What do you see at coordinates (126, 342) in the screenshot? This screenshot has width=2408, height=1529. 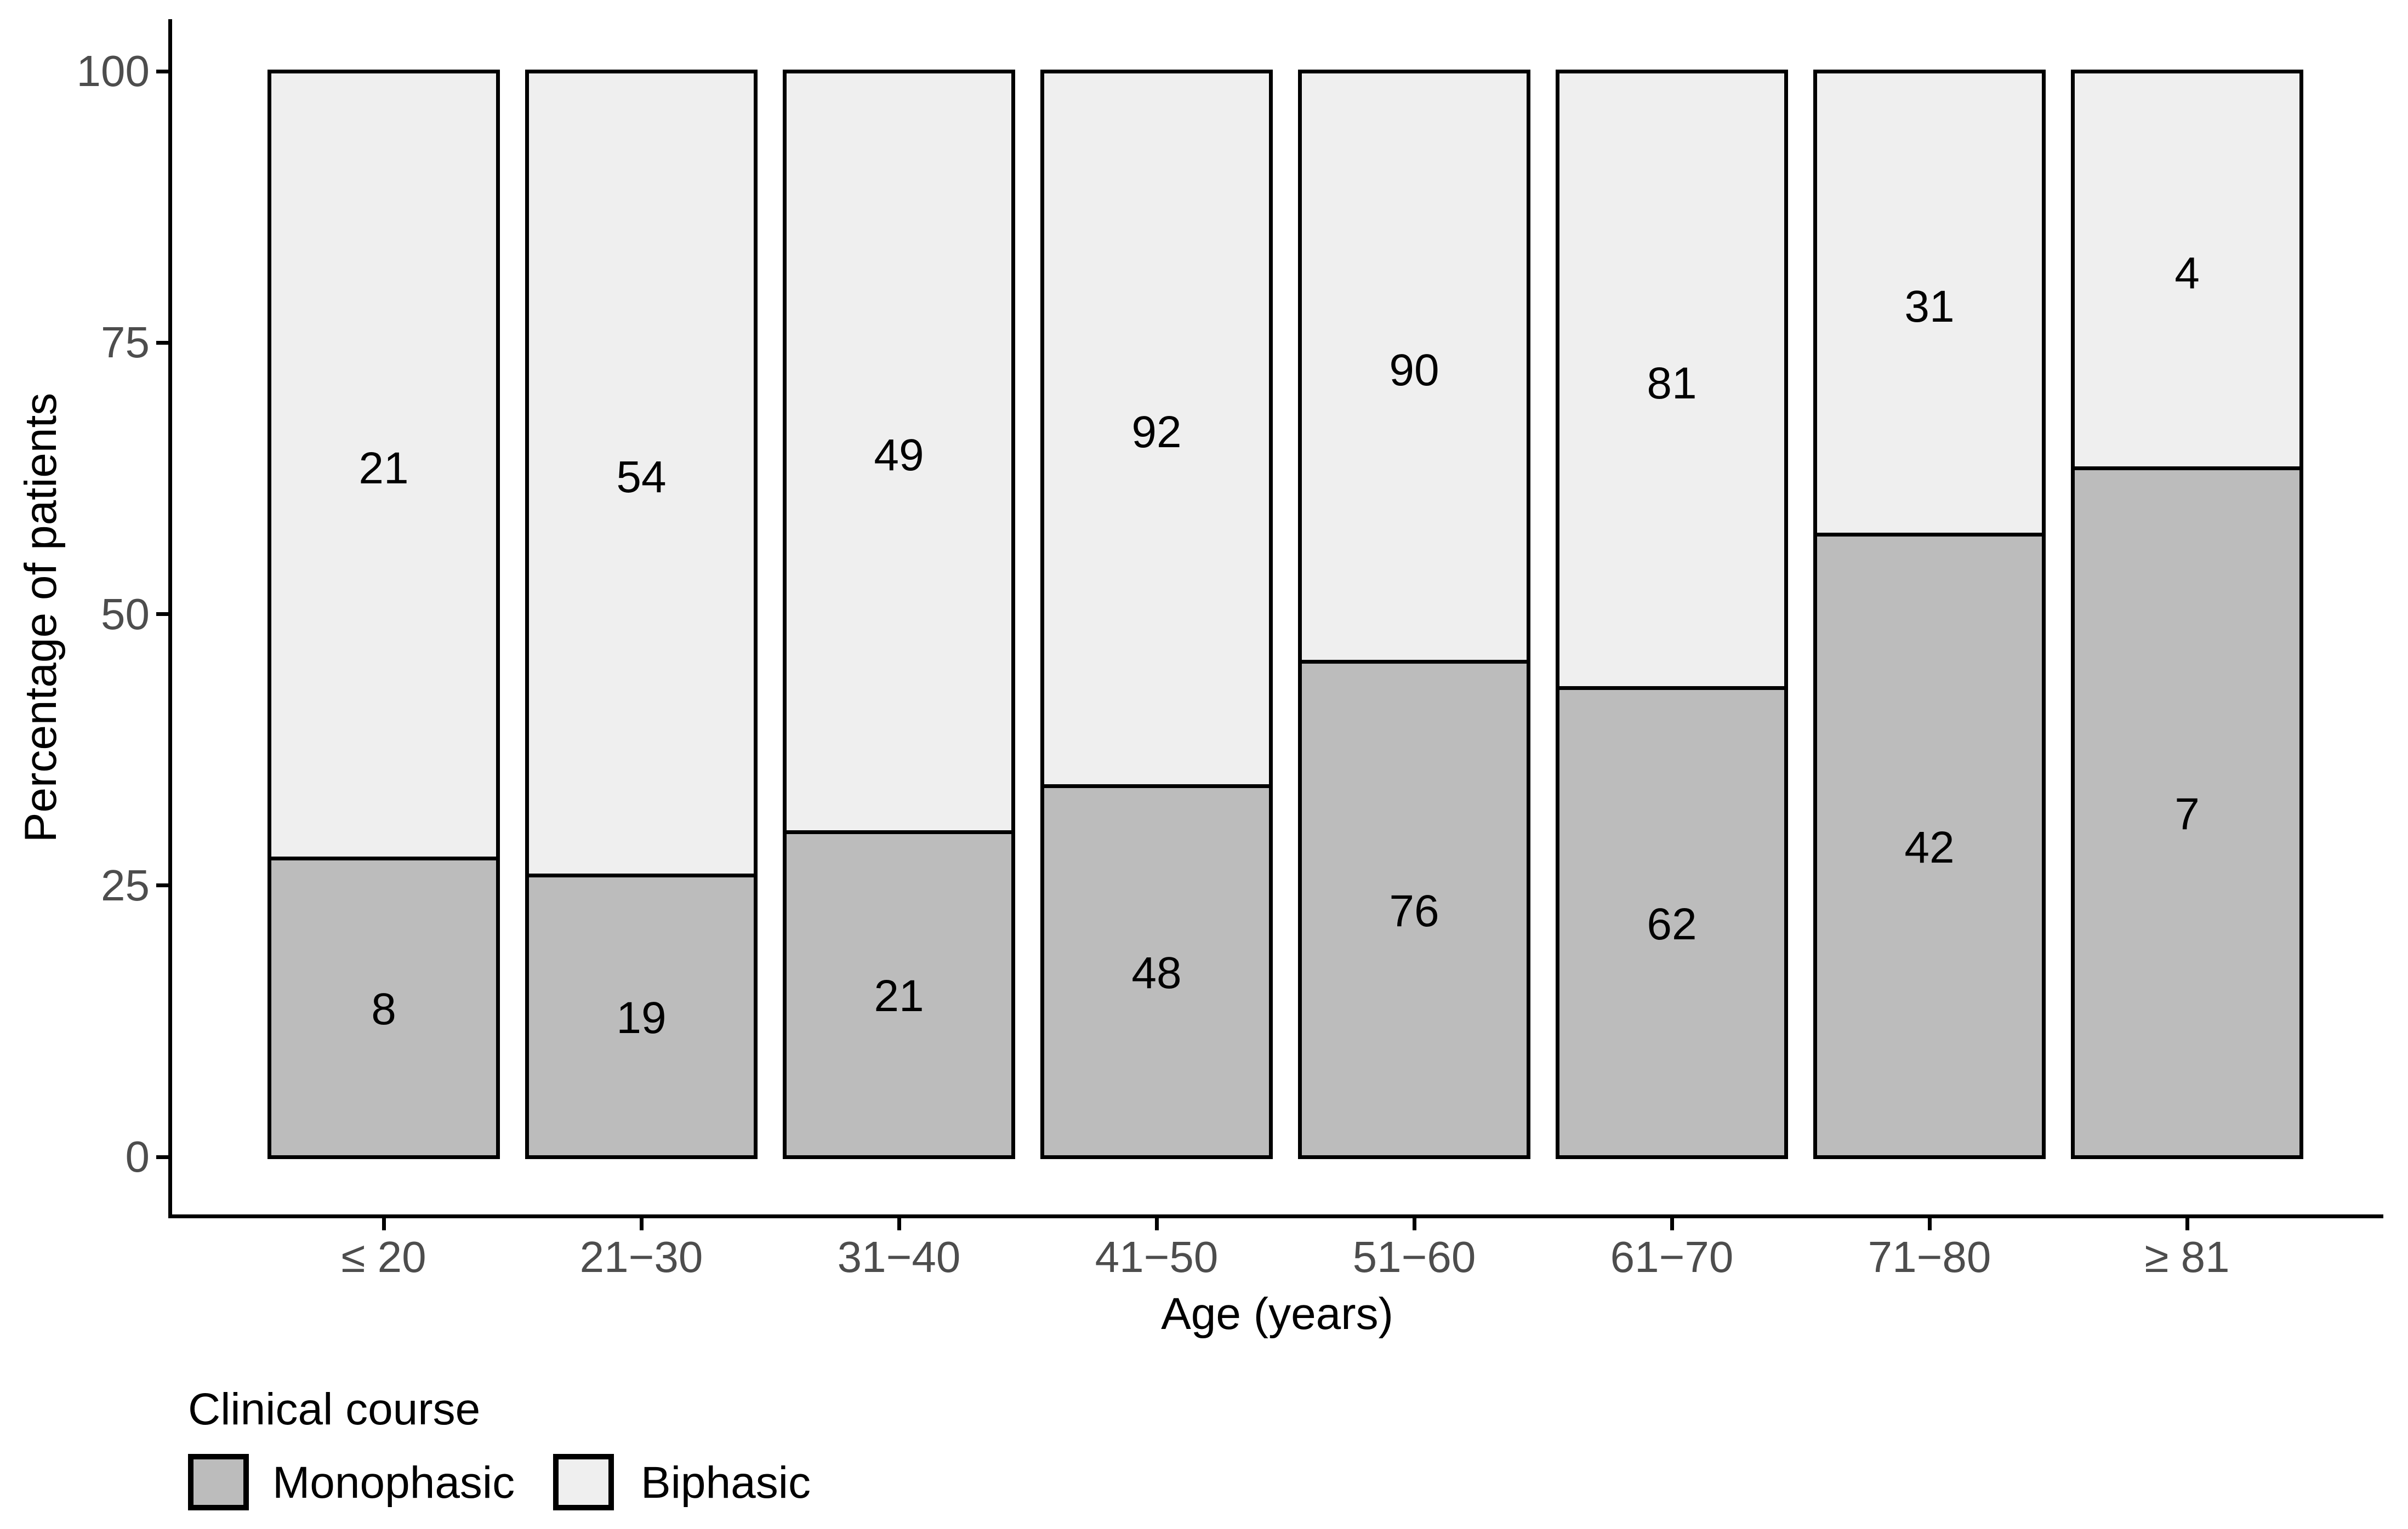 I see `y-tick-label: 75` at bounding box center [126, 342].